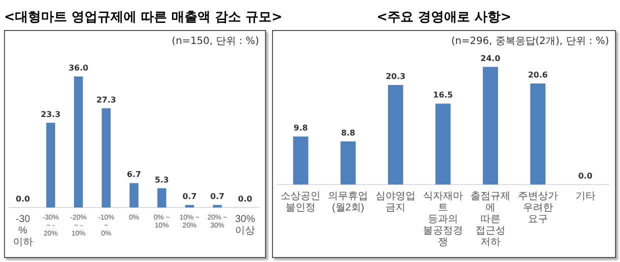 The image size is (620, 262). I want to click on data-label: 24.0, so click(490, 58).